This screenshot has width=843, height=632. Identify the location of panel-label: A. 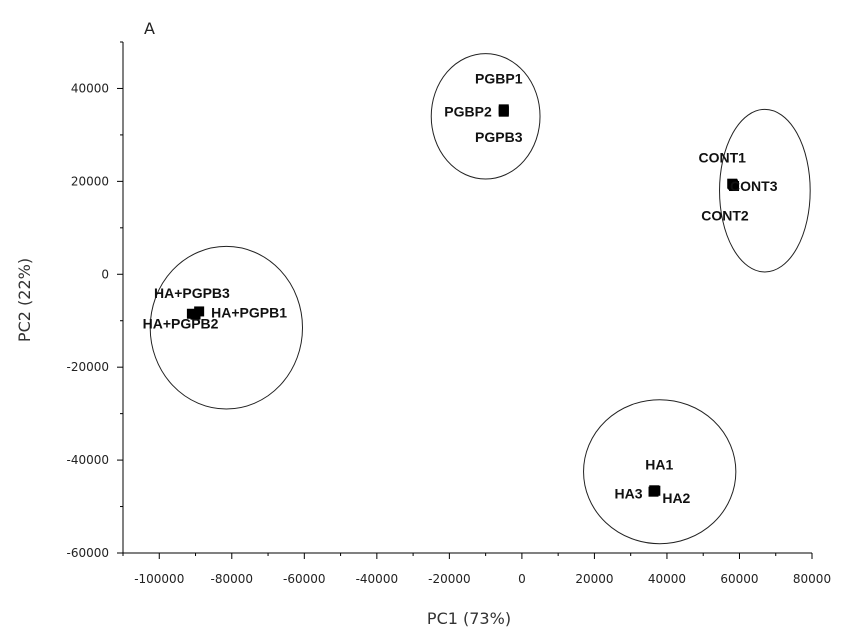
(149, 28).